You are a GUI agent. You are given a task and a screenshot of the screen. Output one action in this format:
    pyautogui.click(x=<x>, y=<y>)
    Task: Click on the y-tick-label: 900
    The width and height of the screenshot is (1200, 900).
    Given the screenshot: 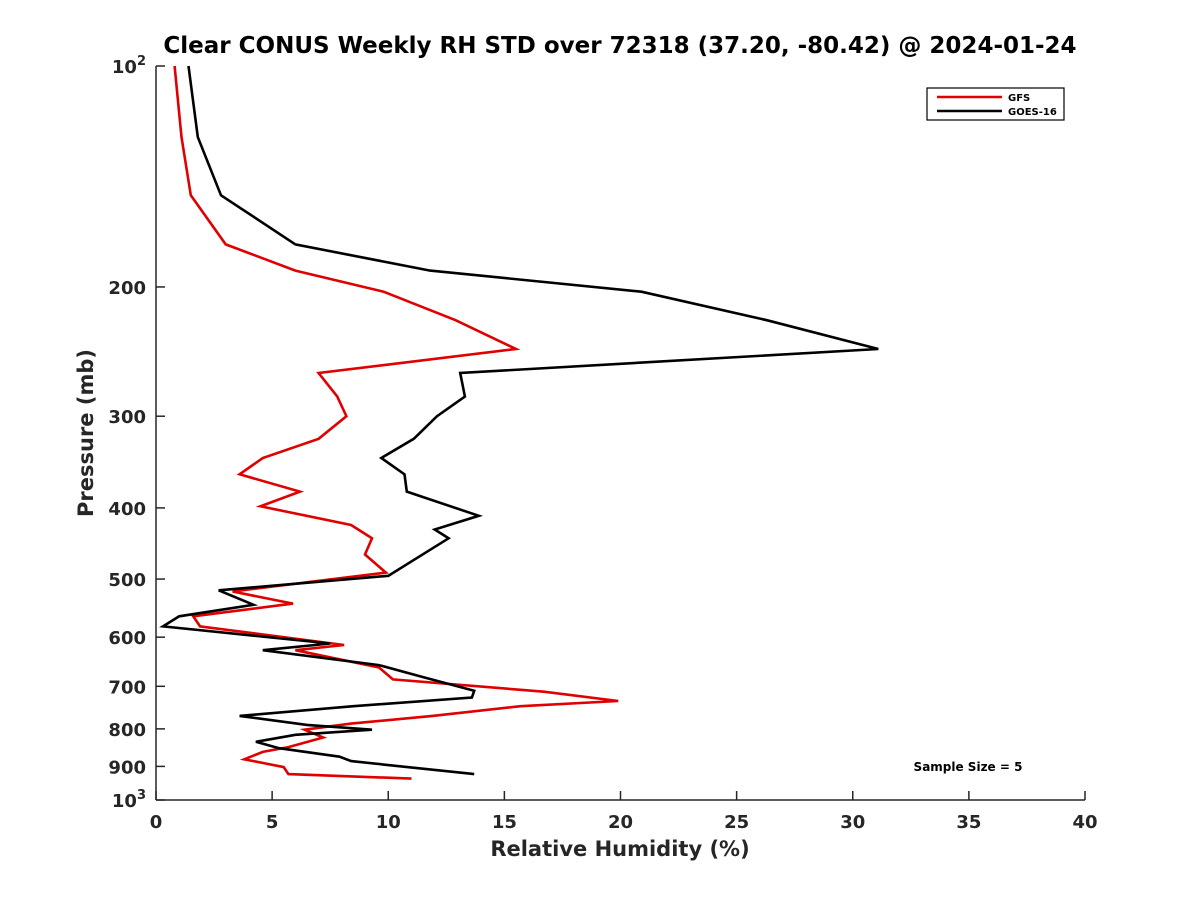 What is the action you would take?
    pyautogui.click(x=127, y=767)
    